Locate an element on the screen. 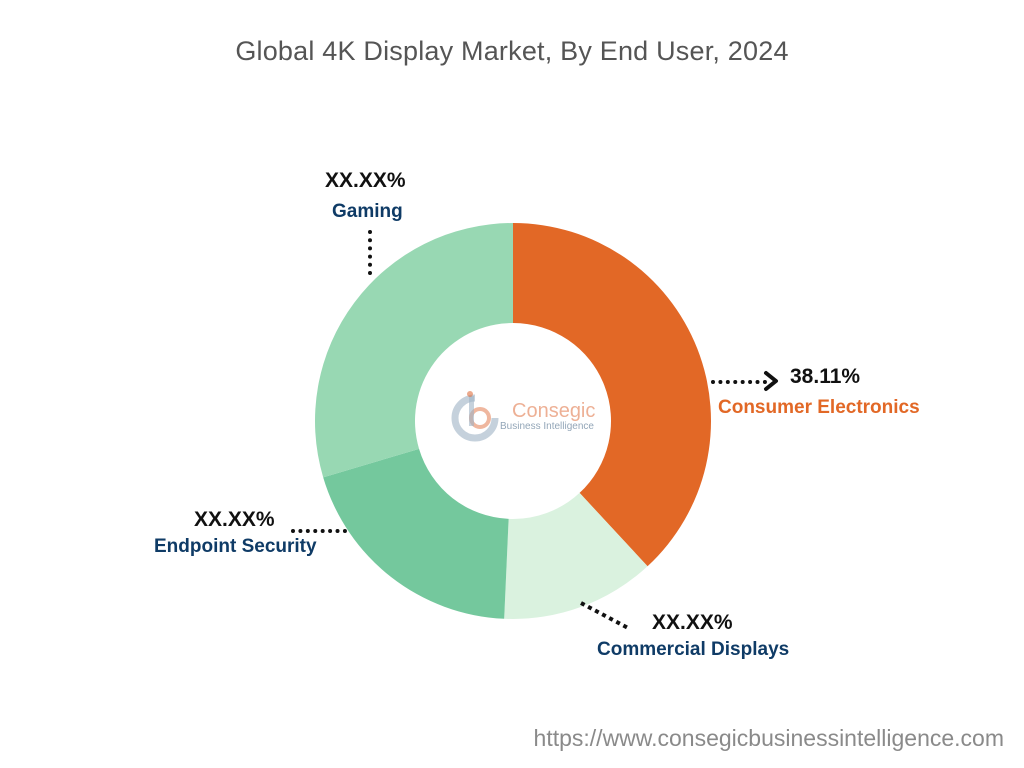 The width and height of the screenshot is (1024, 768). segment-label-consumer-electronics: Consumer Electronics is located at coordinates (819, 407).